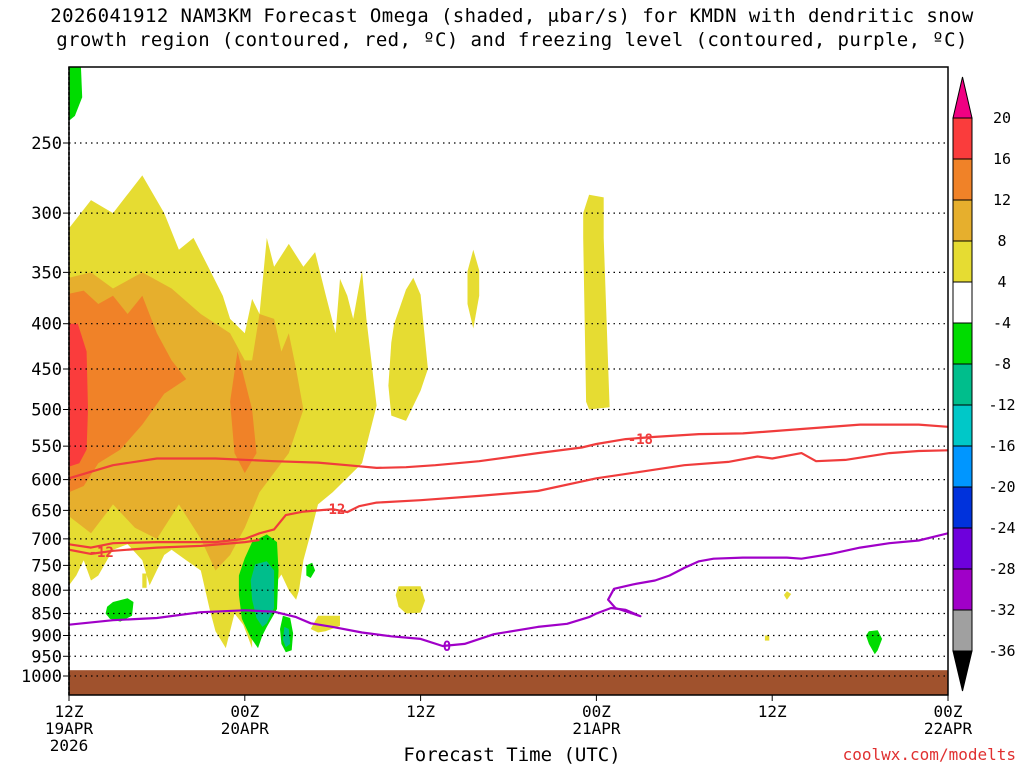 The width and height of the screenshot is (1024, 768). Describe the element at coordinates (332, 510) in the screenshot. I see `contour-label-1: -12` at that location.